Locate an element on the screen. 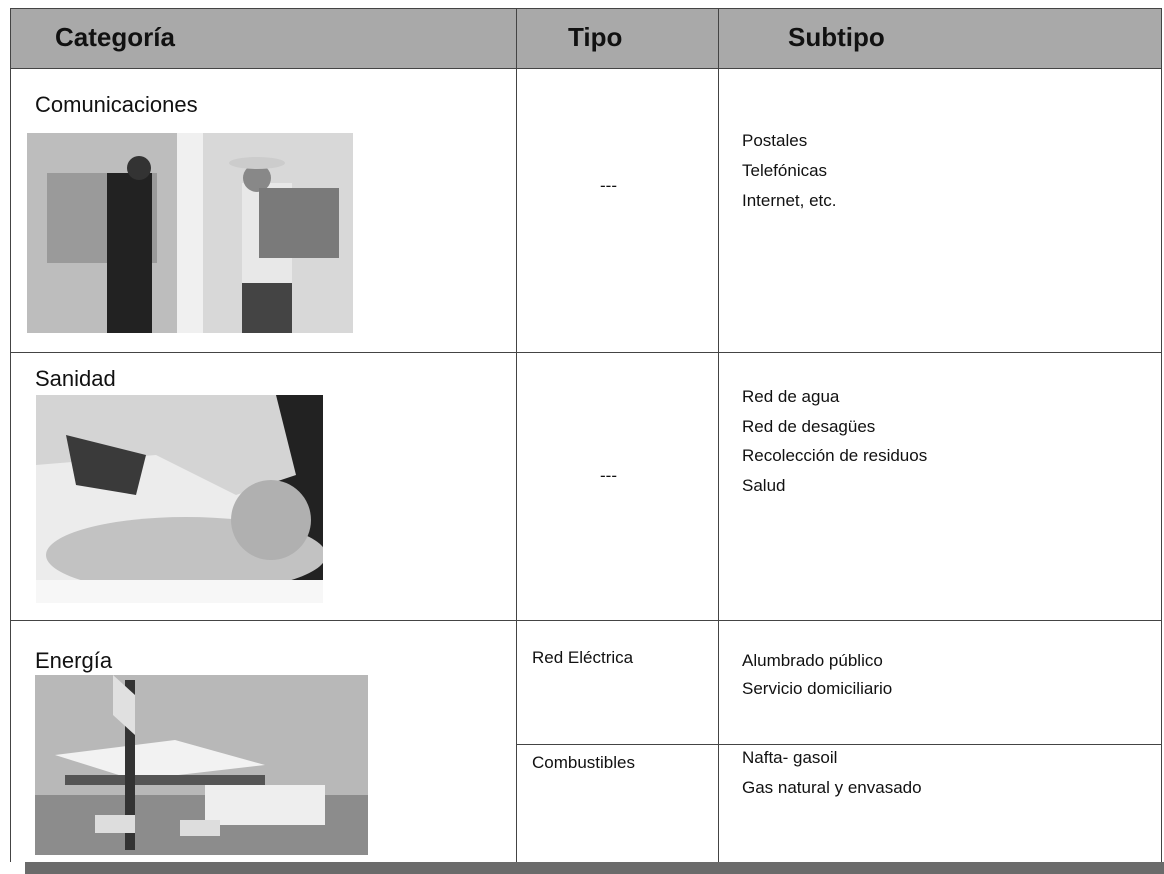  category: Energía is located at coordinates (74, 660).